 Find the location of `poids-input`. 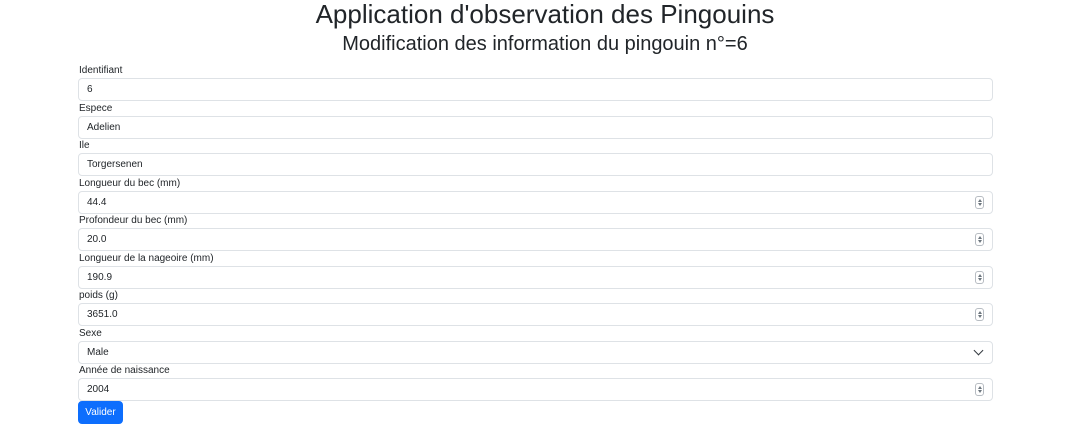

poids-input is located at coordinates (517, 314).